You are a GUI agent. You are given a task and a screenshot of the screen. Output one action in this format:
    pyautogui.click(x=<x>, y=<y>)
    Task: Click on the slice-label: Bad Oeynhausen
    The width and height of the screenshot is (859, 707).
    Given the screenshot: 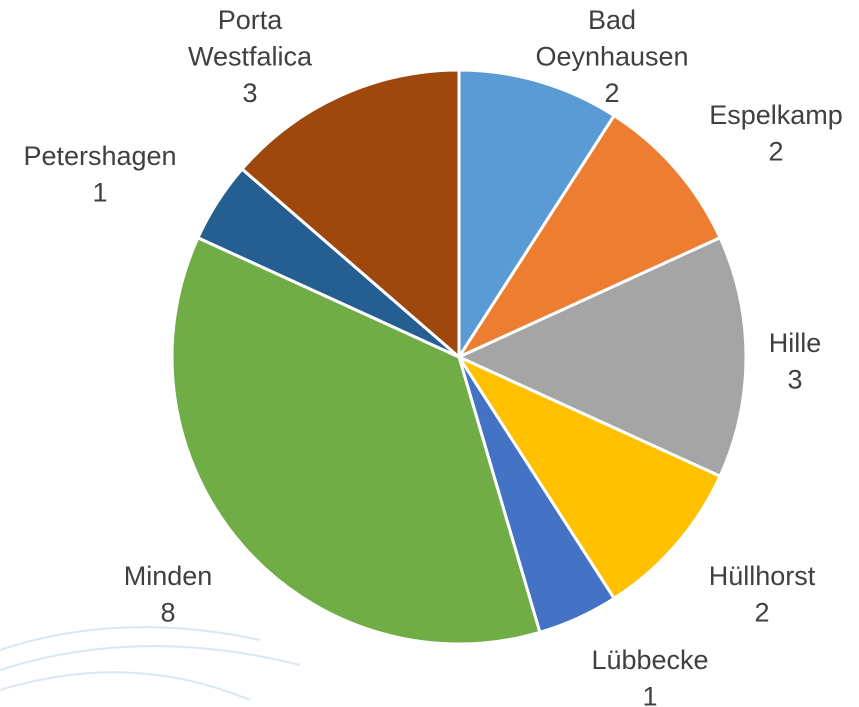 What is the action you would take?
    pyautogui.click(x=611, y=38)
    